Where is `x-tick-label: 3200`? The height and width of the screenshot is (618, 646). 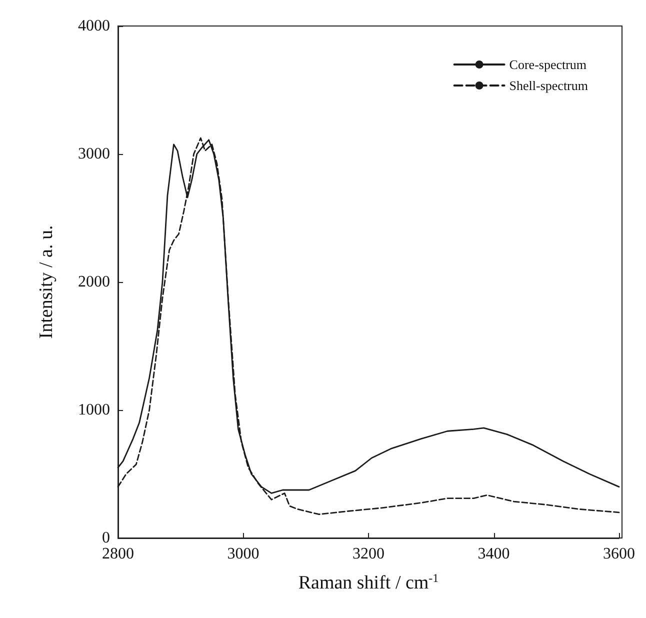
x-tick-label: 3200 is located at coordinates (368, 554).